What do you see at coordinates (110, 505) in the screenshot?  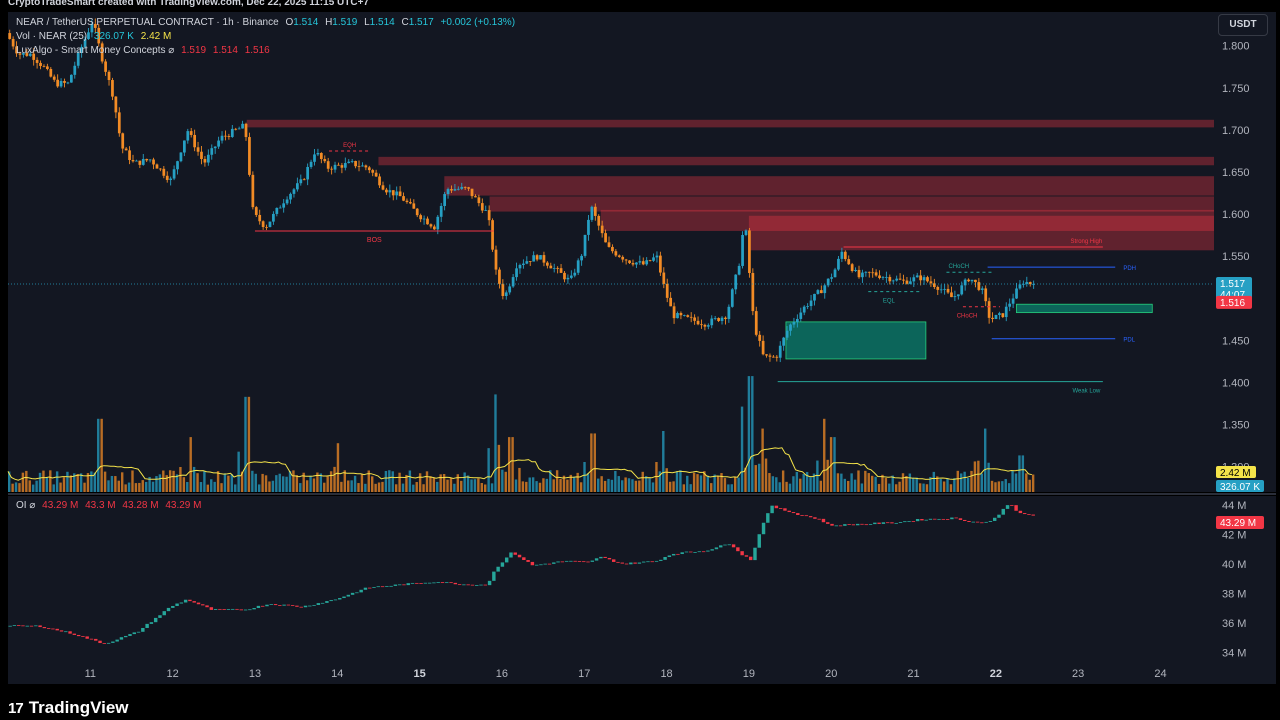 I see `oi-legend: OI ⌀ 43.29 M 43.3 M 43.28 M 43.29 M` at bounding box center [110, 505].